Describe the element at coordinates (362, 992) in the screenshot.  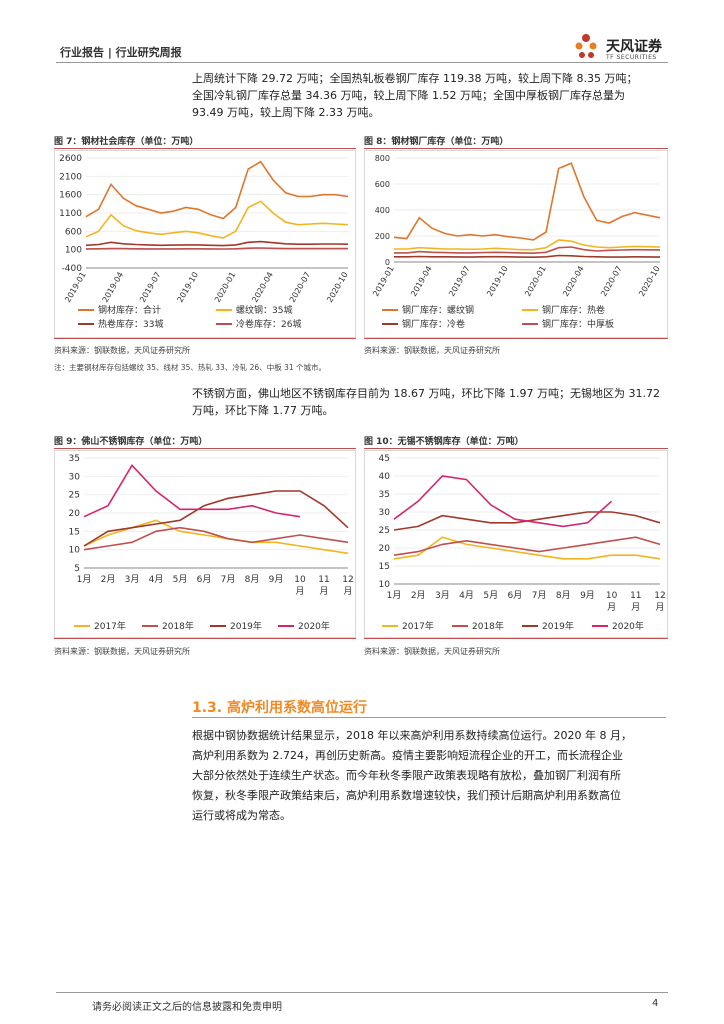
I see `footer-divider` at that location.